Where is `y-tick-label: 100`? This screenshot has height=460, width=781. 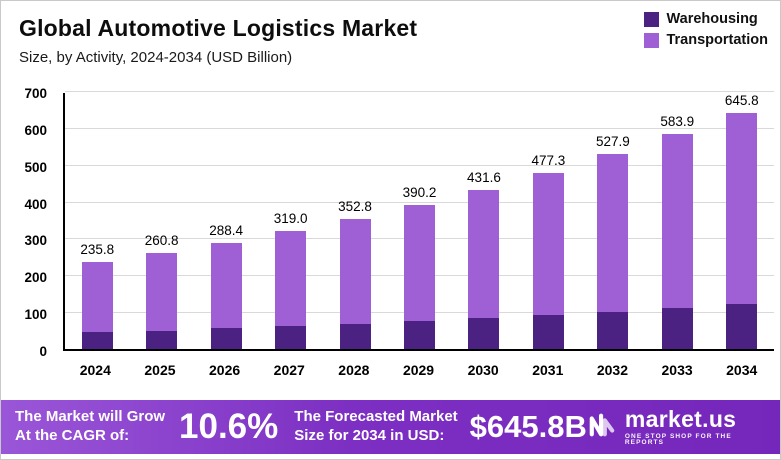 y-tick-label: 100 is located at coordinates (35, 315).